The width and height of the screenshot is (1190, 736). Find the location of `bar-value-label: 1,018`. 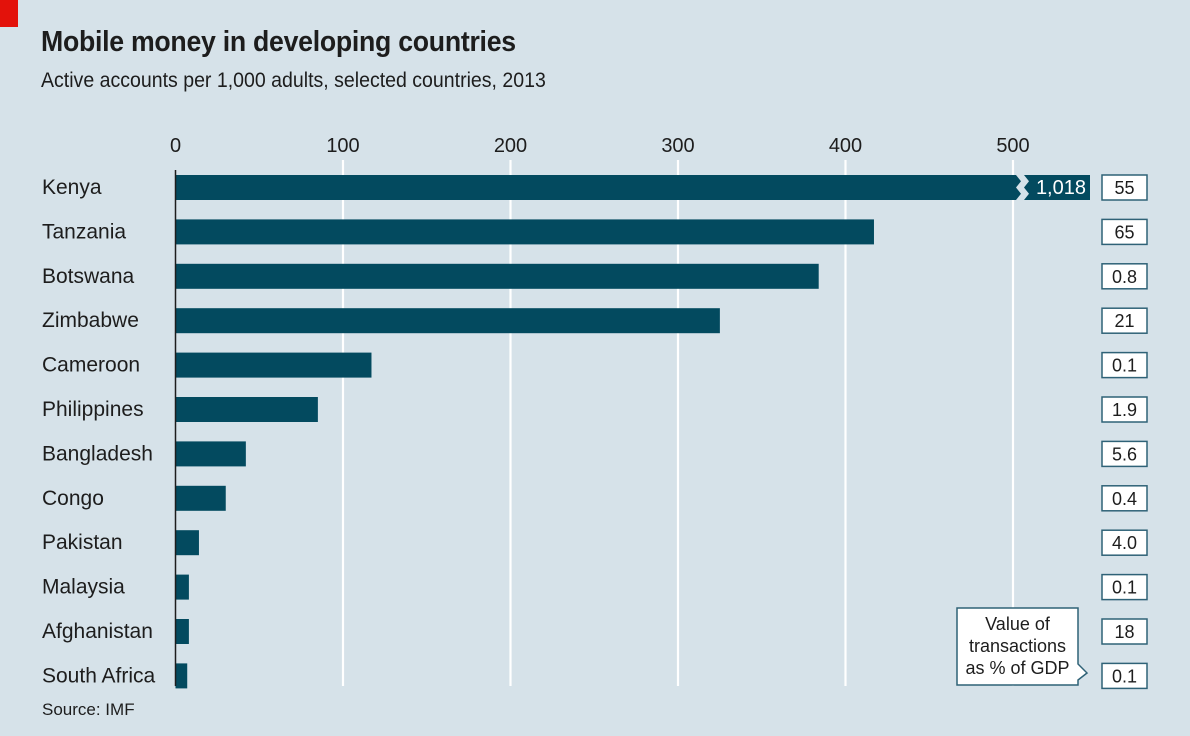

bar-value-label: 1,018 is located at coordinates (1061, 188).